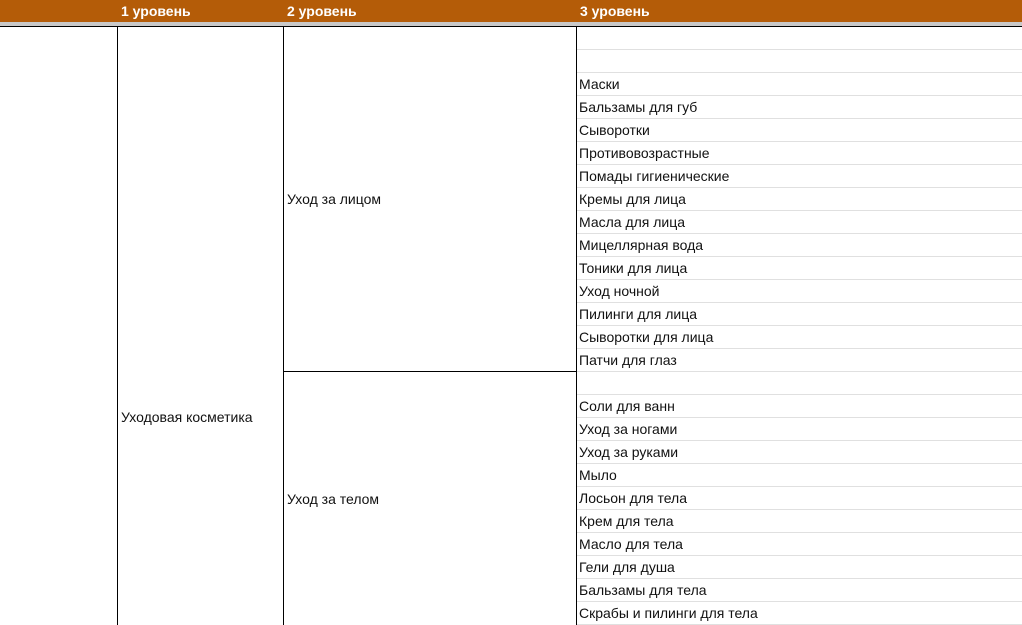 The height and width of the screenshot is (625, 1022). What do you see at coordinates (799, 337) in the screenshot?
I see `level3-row: Сыворотки для лица` at bounding box center [799, 337].